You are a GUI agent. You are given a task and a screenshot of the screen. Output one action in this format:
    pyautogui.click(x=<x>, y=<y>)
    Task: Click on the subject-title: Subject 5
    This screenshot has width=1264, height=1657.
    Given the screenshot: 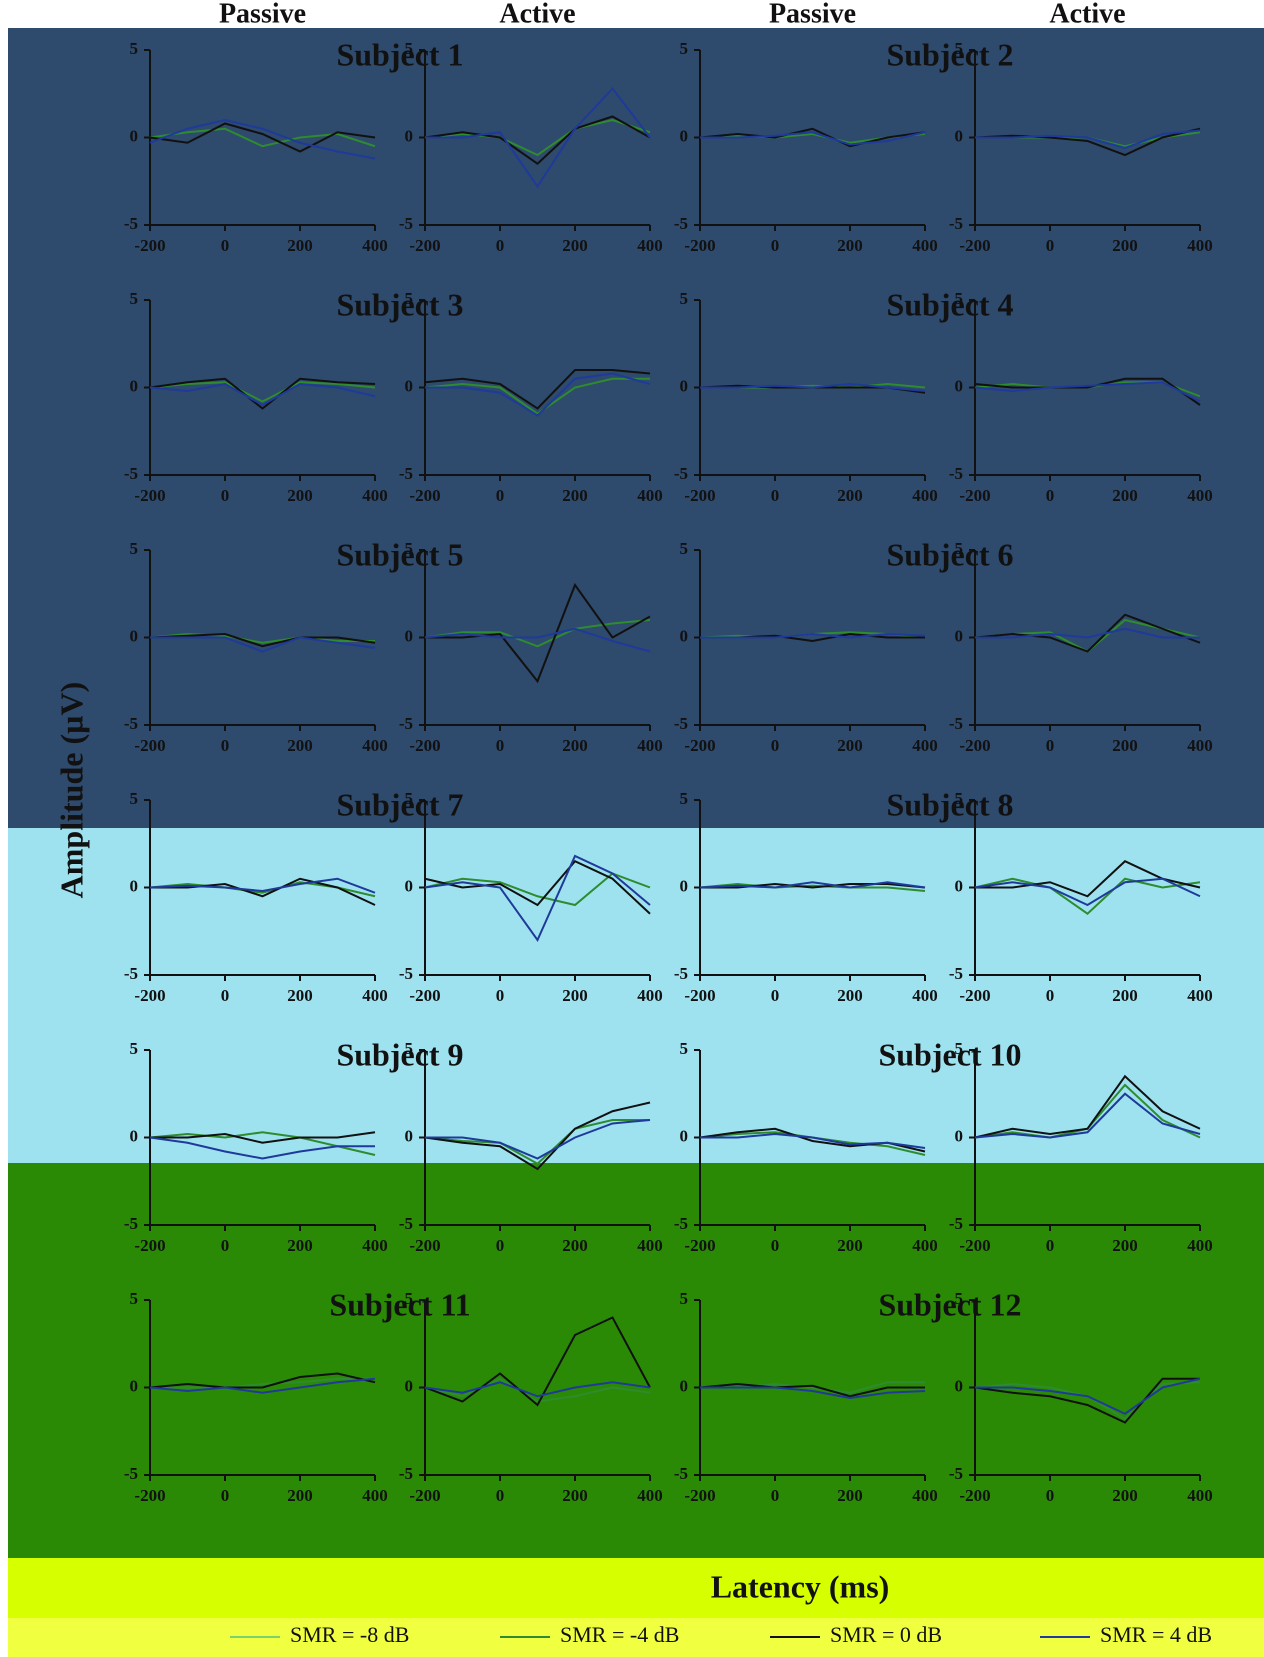 What is the action you would take?
    pyautogui.click(x=399, y=554)
    